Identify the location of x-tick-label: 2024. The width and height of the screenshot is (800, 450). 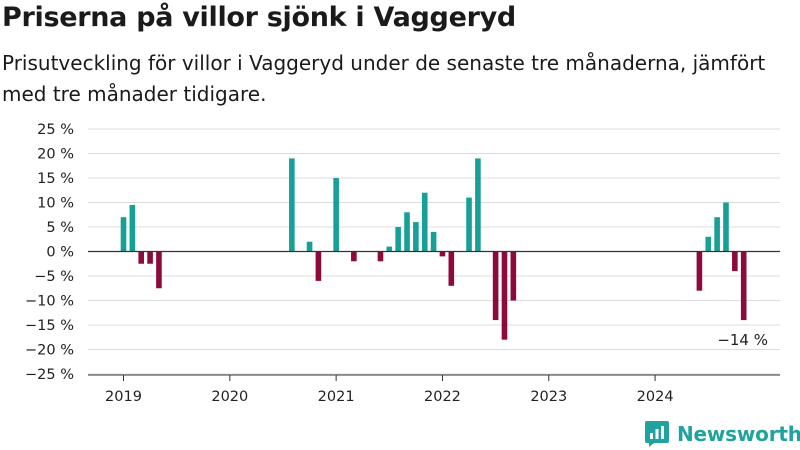
(655, 397).